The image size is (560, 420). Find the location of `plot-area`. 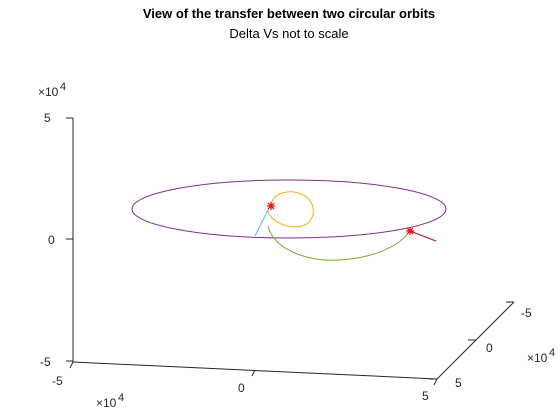

plot-area is located at coordinates (289, 220).